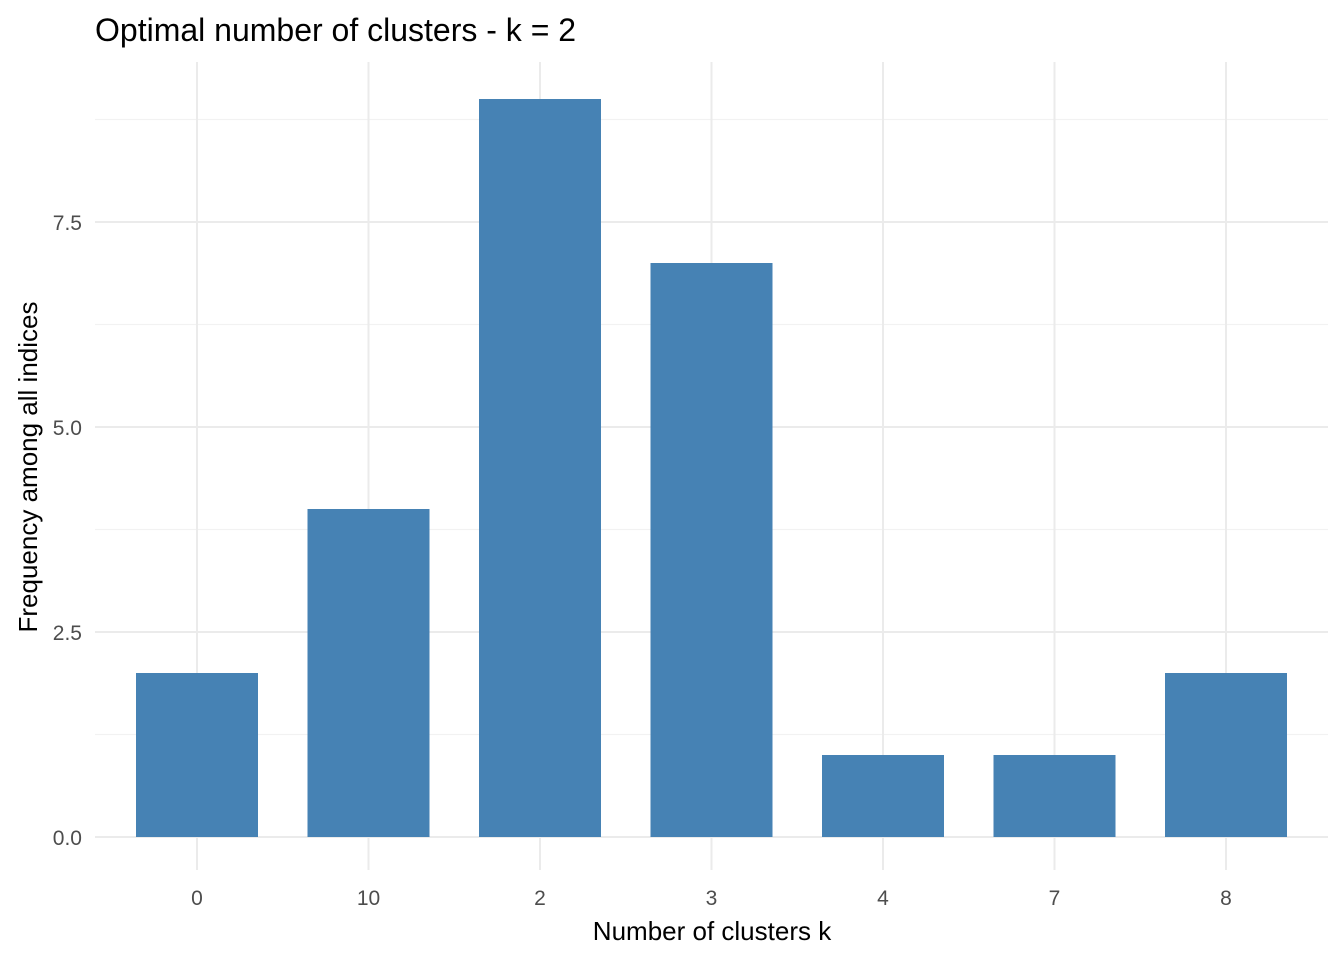  What do you see at coordinates (540, 898) in the screenshot?
I see `x-tick-label: 2` at bounding box center [540, 898].